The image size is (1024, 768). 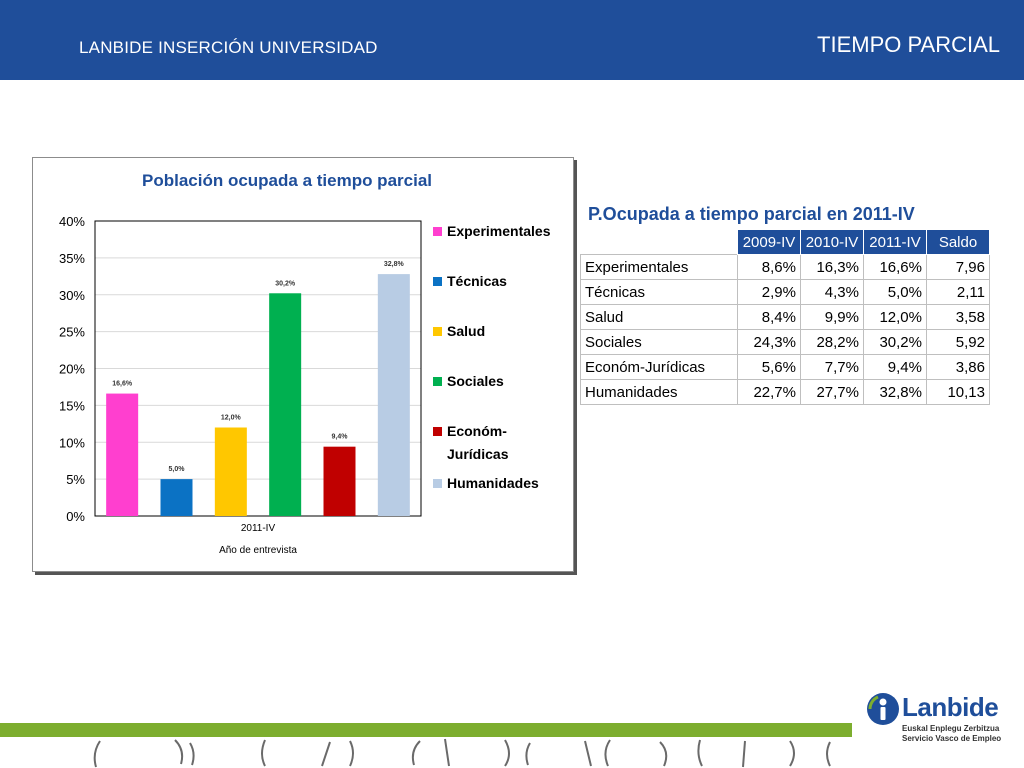 What do you see at coordinates (958, 242) in the screenshot?
I see `col-header-saldo: Saldo` at bounding box center [958, 242].